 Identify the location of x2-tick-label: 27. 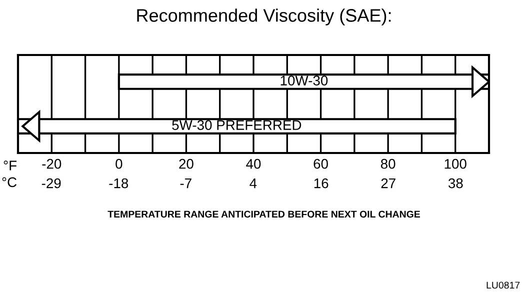
(388, 183).